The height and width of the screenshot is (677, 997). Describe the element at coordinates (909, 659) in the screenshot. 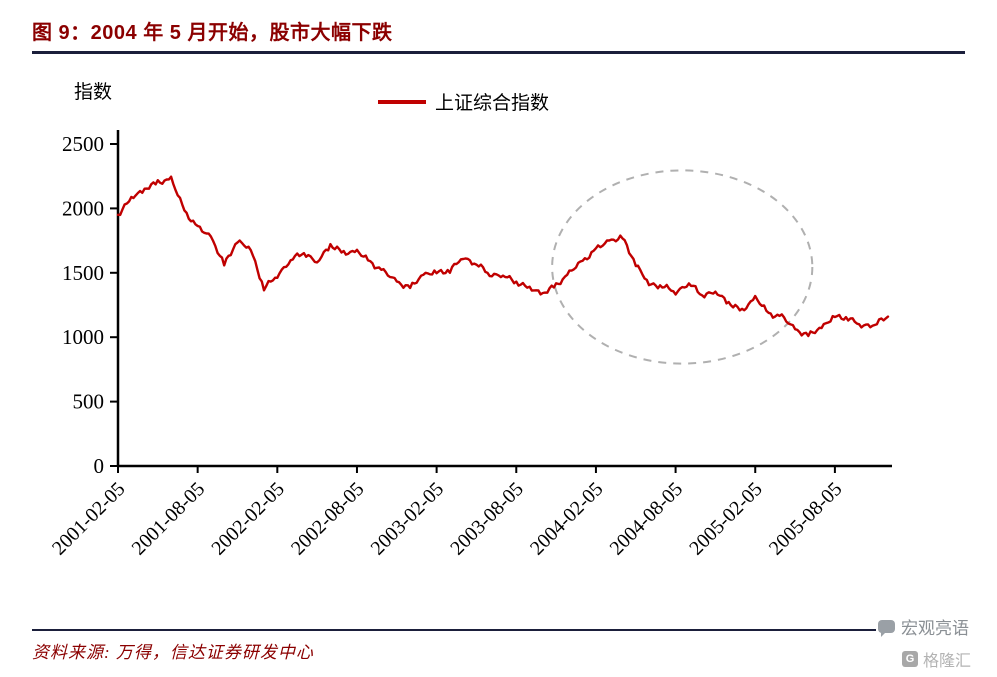

I see `gelonghui-logo-icon: G` at that location.